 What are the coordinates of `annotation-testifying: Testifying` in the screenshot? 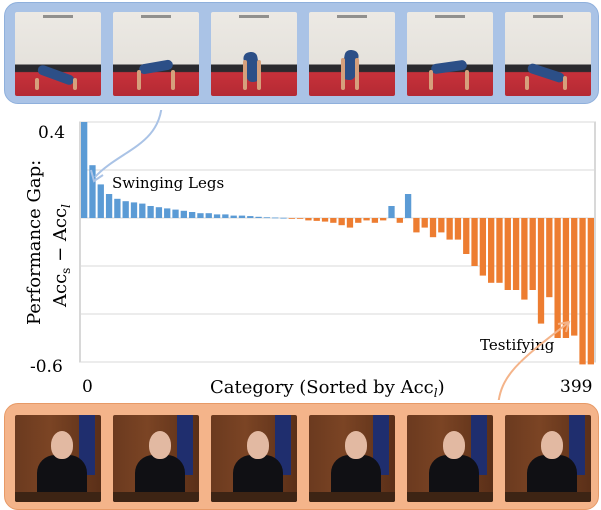 It's located at (517, 345).